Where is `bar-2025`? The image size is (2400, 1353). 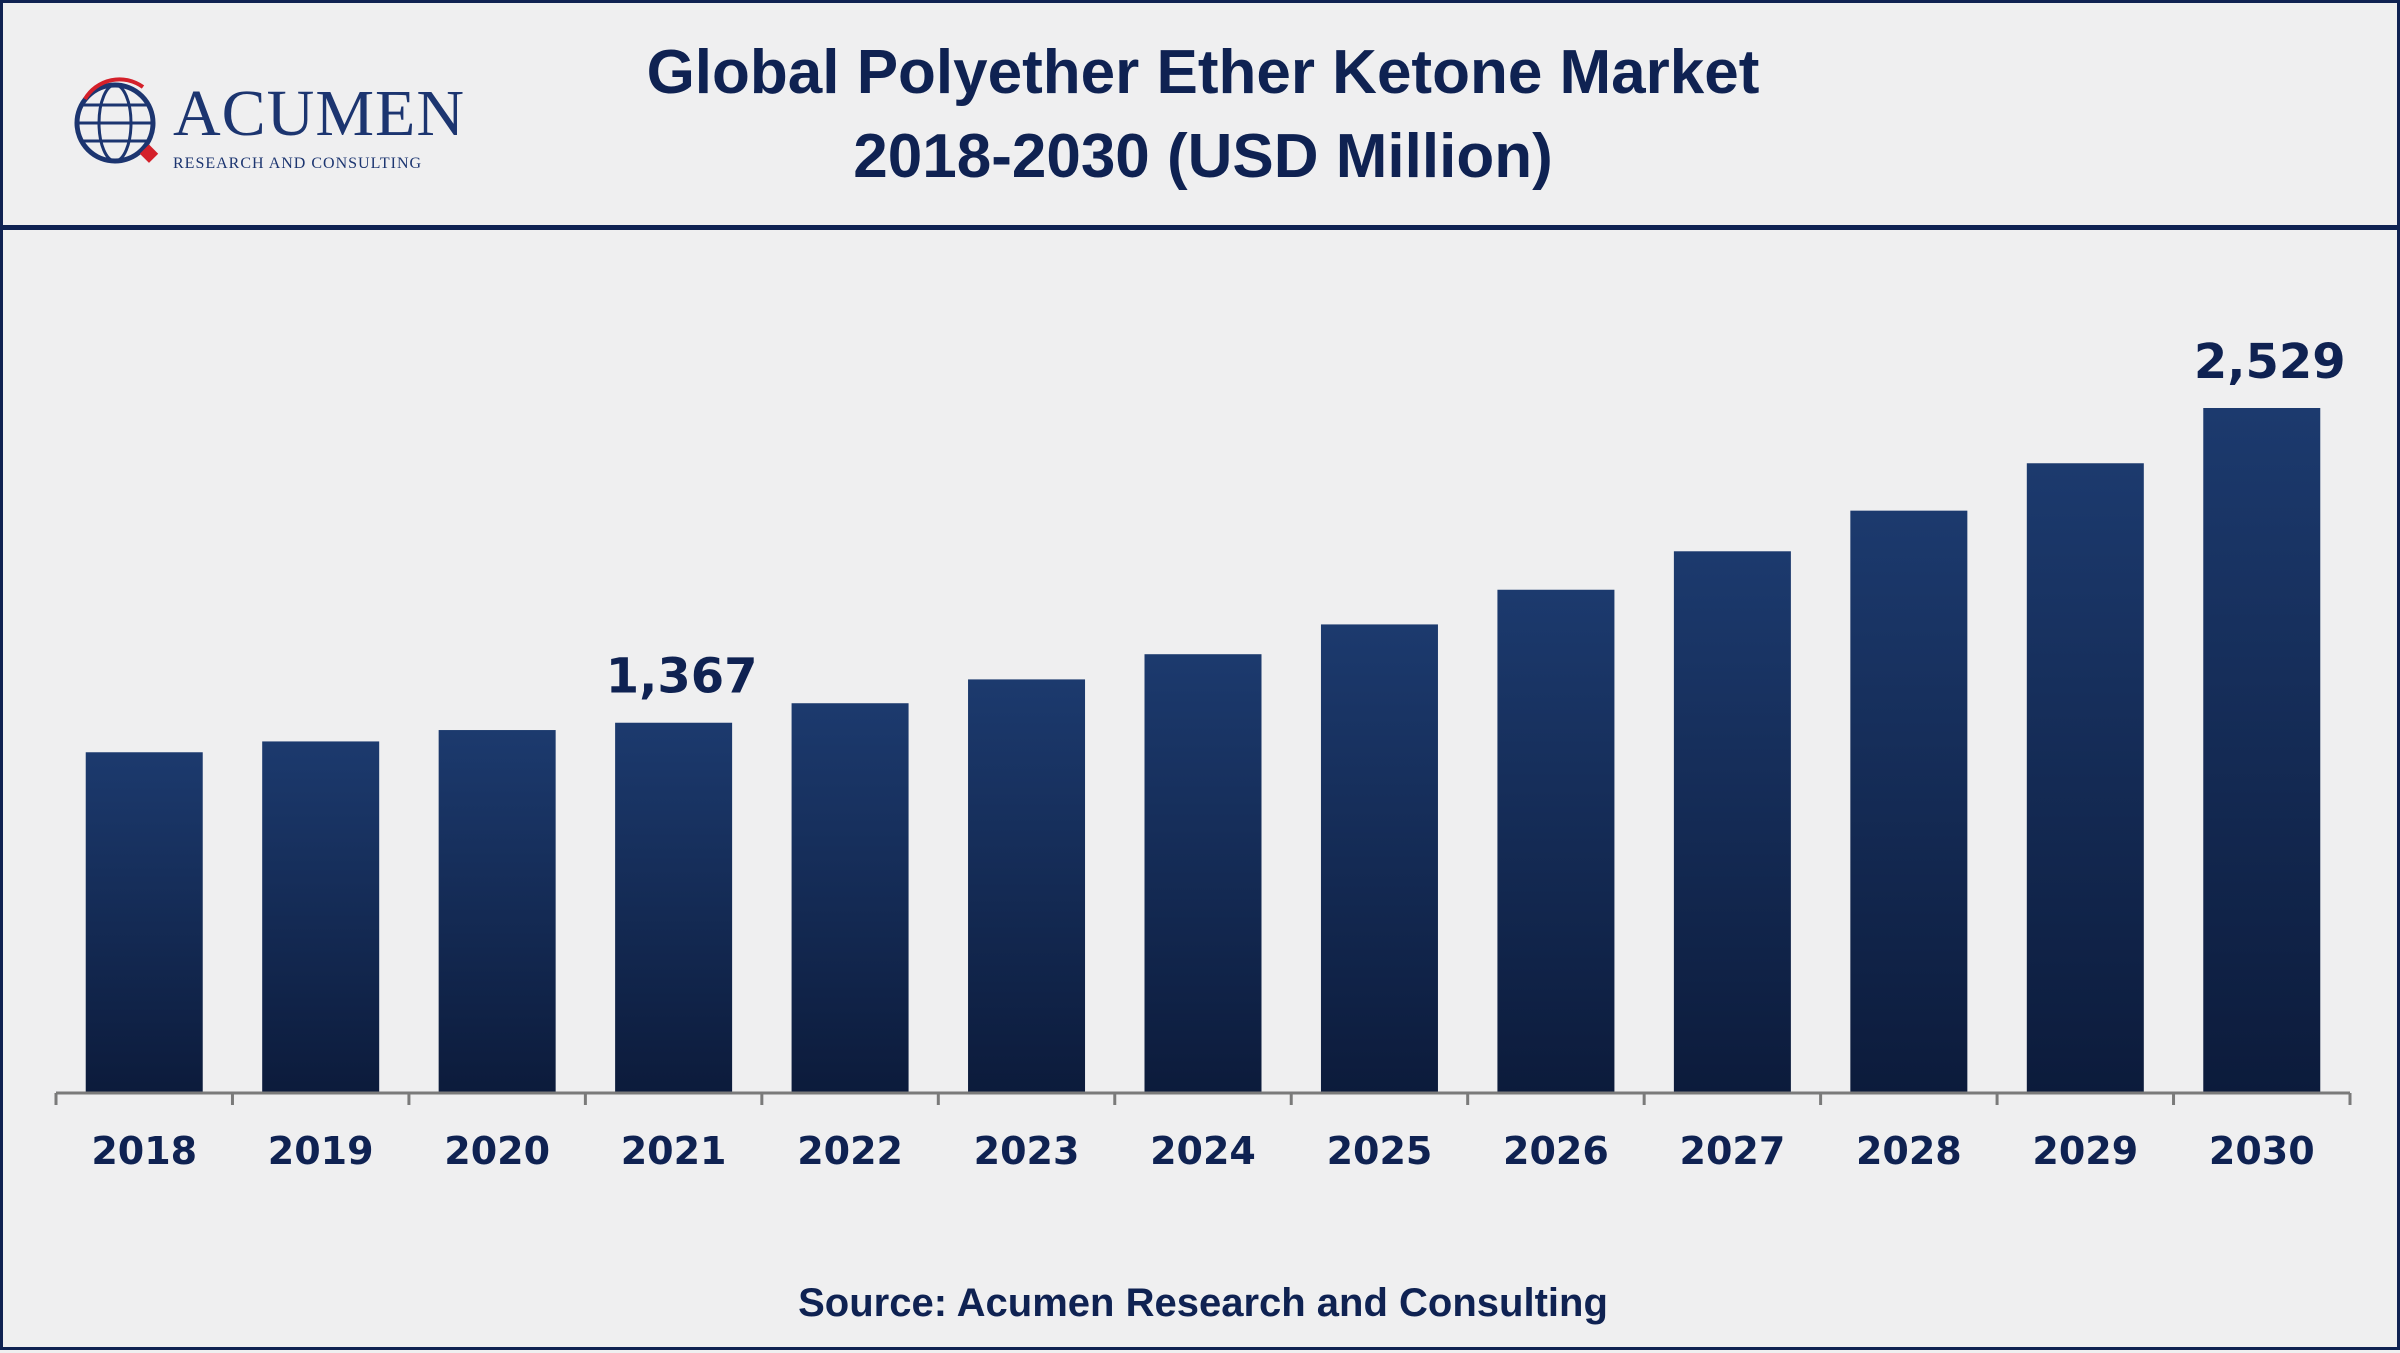 bar-2025 is located at coordinates (1379, 858).